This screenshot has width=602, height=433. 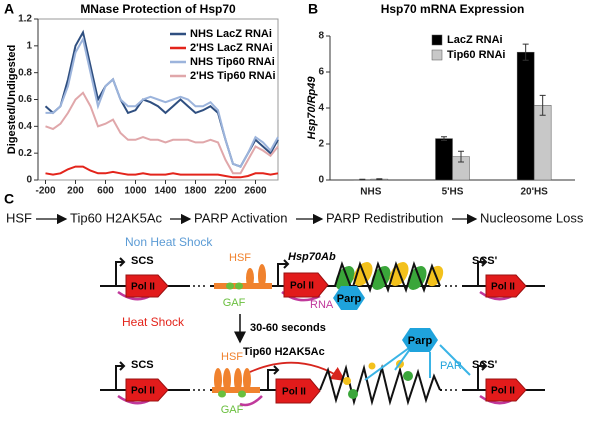 I want to click on y-tick-label: 6, so click(x=321, y=72).